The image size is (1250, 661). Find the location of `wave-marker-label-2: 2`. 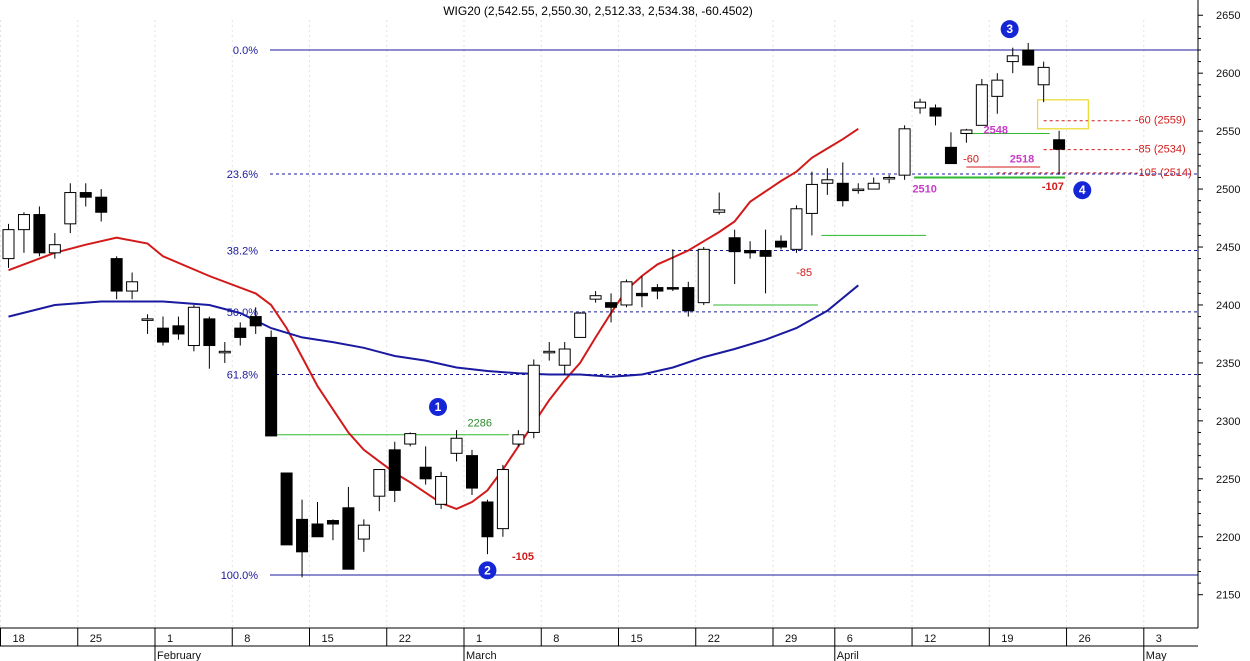

wave-marker-label-2: 2 is located at coordinates (487, 570).